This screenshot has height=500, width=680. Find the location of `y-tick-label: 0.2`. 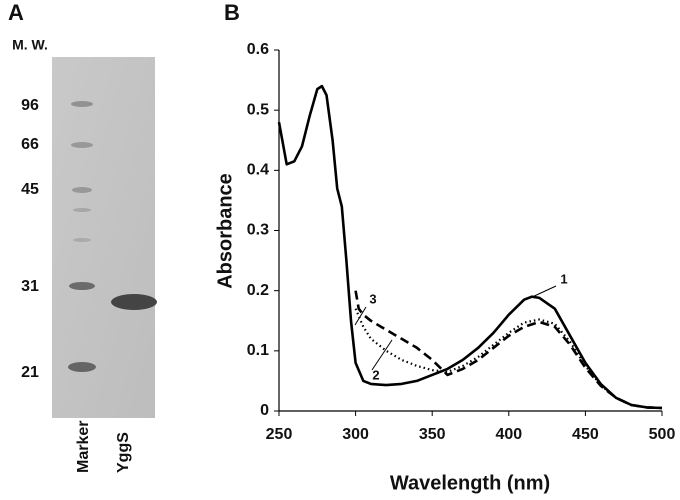

y-tick-label: 0.2 is located at coordinates (258, 290).